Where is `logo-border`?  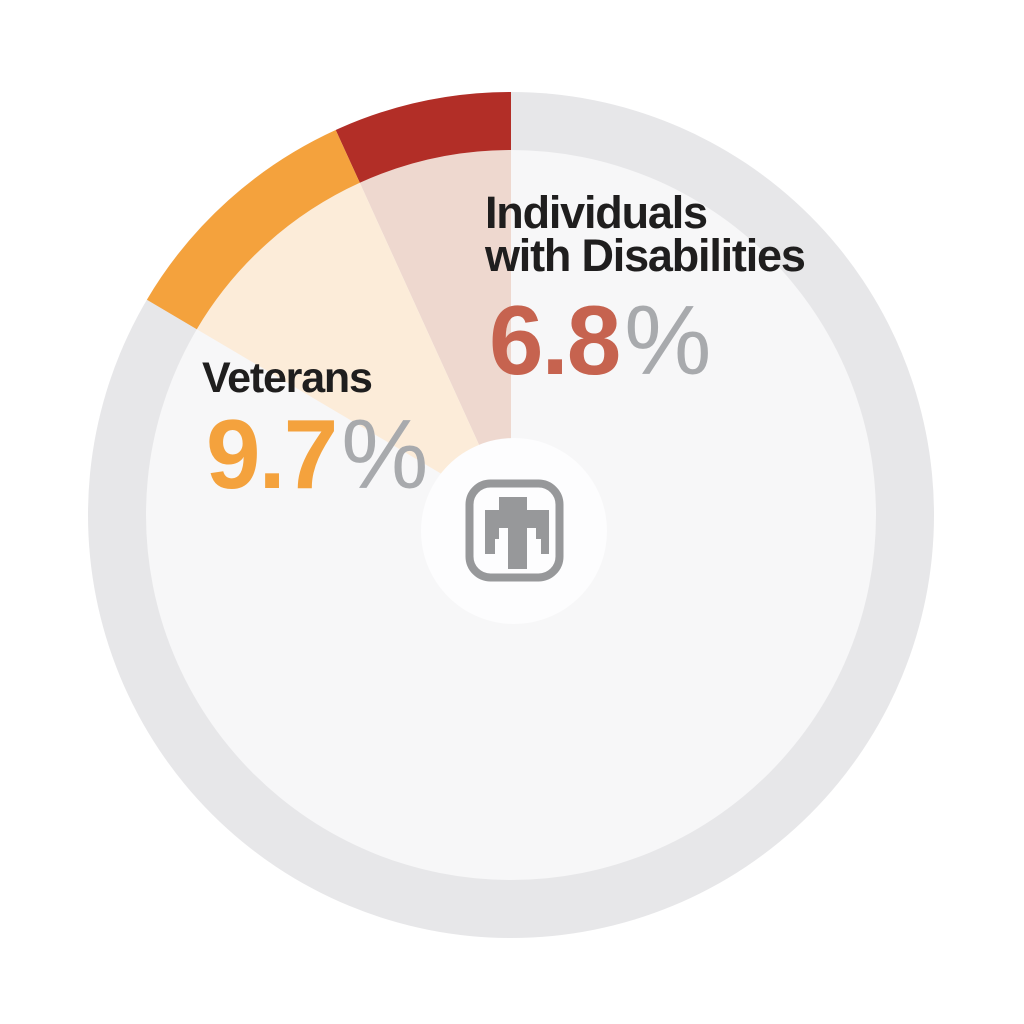 logo-border is located at coordinates (514, 530).